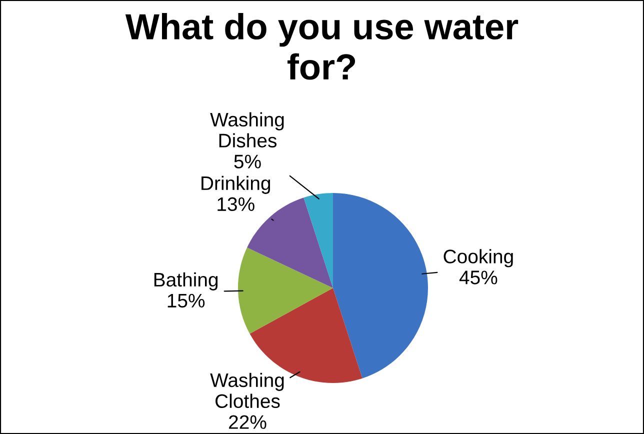  Describe the element at coordinates (236, 204) in the screenshot. I see `data-label: 13%` at that location.